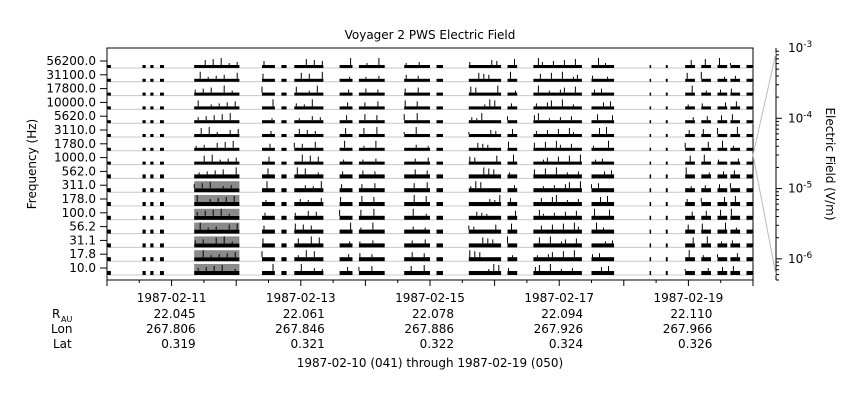 The height and width of the screenshot is (400, 860). I want to click on ephemeris-value: 0.324, so click(566, 344).